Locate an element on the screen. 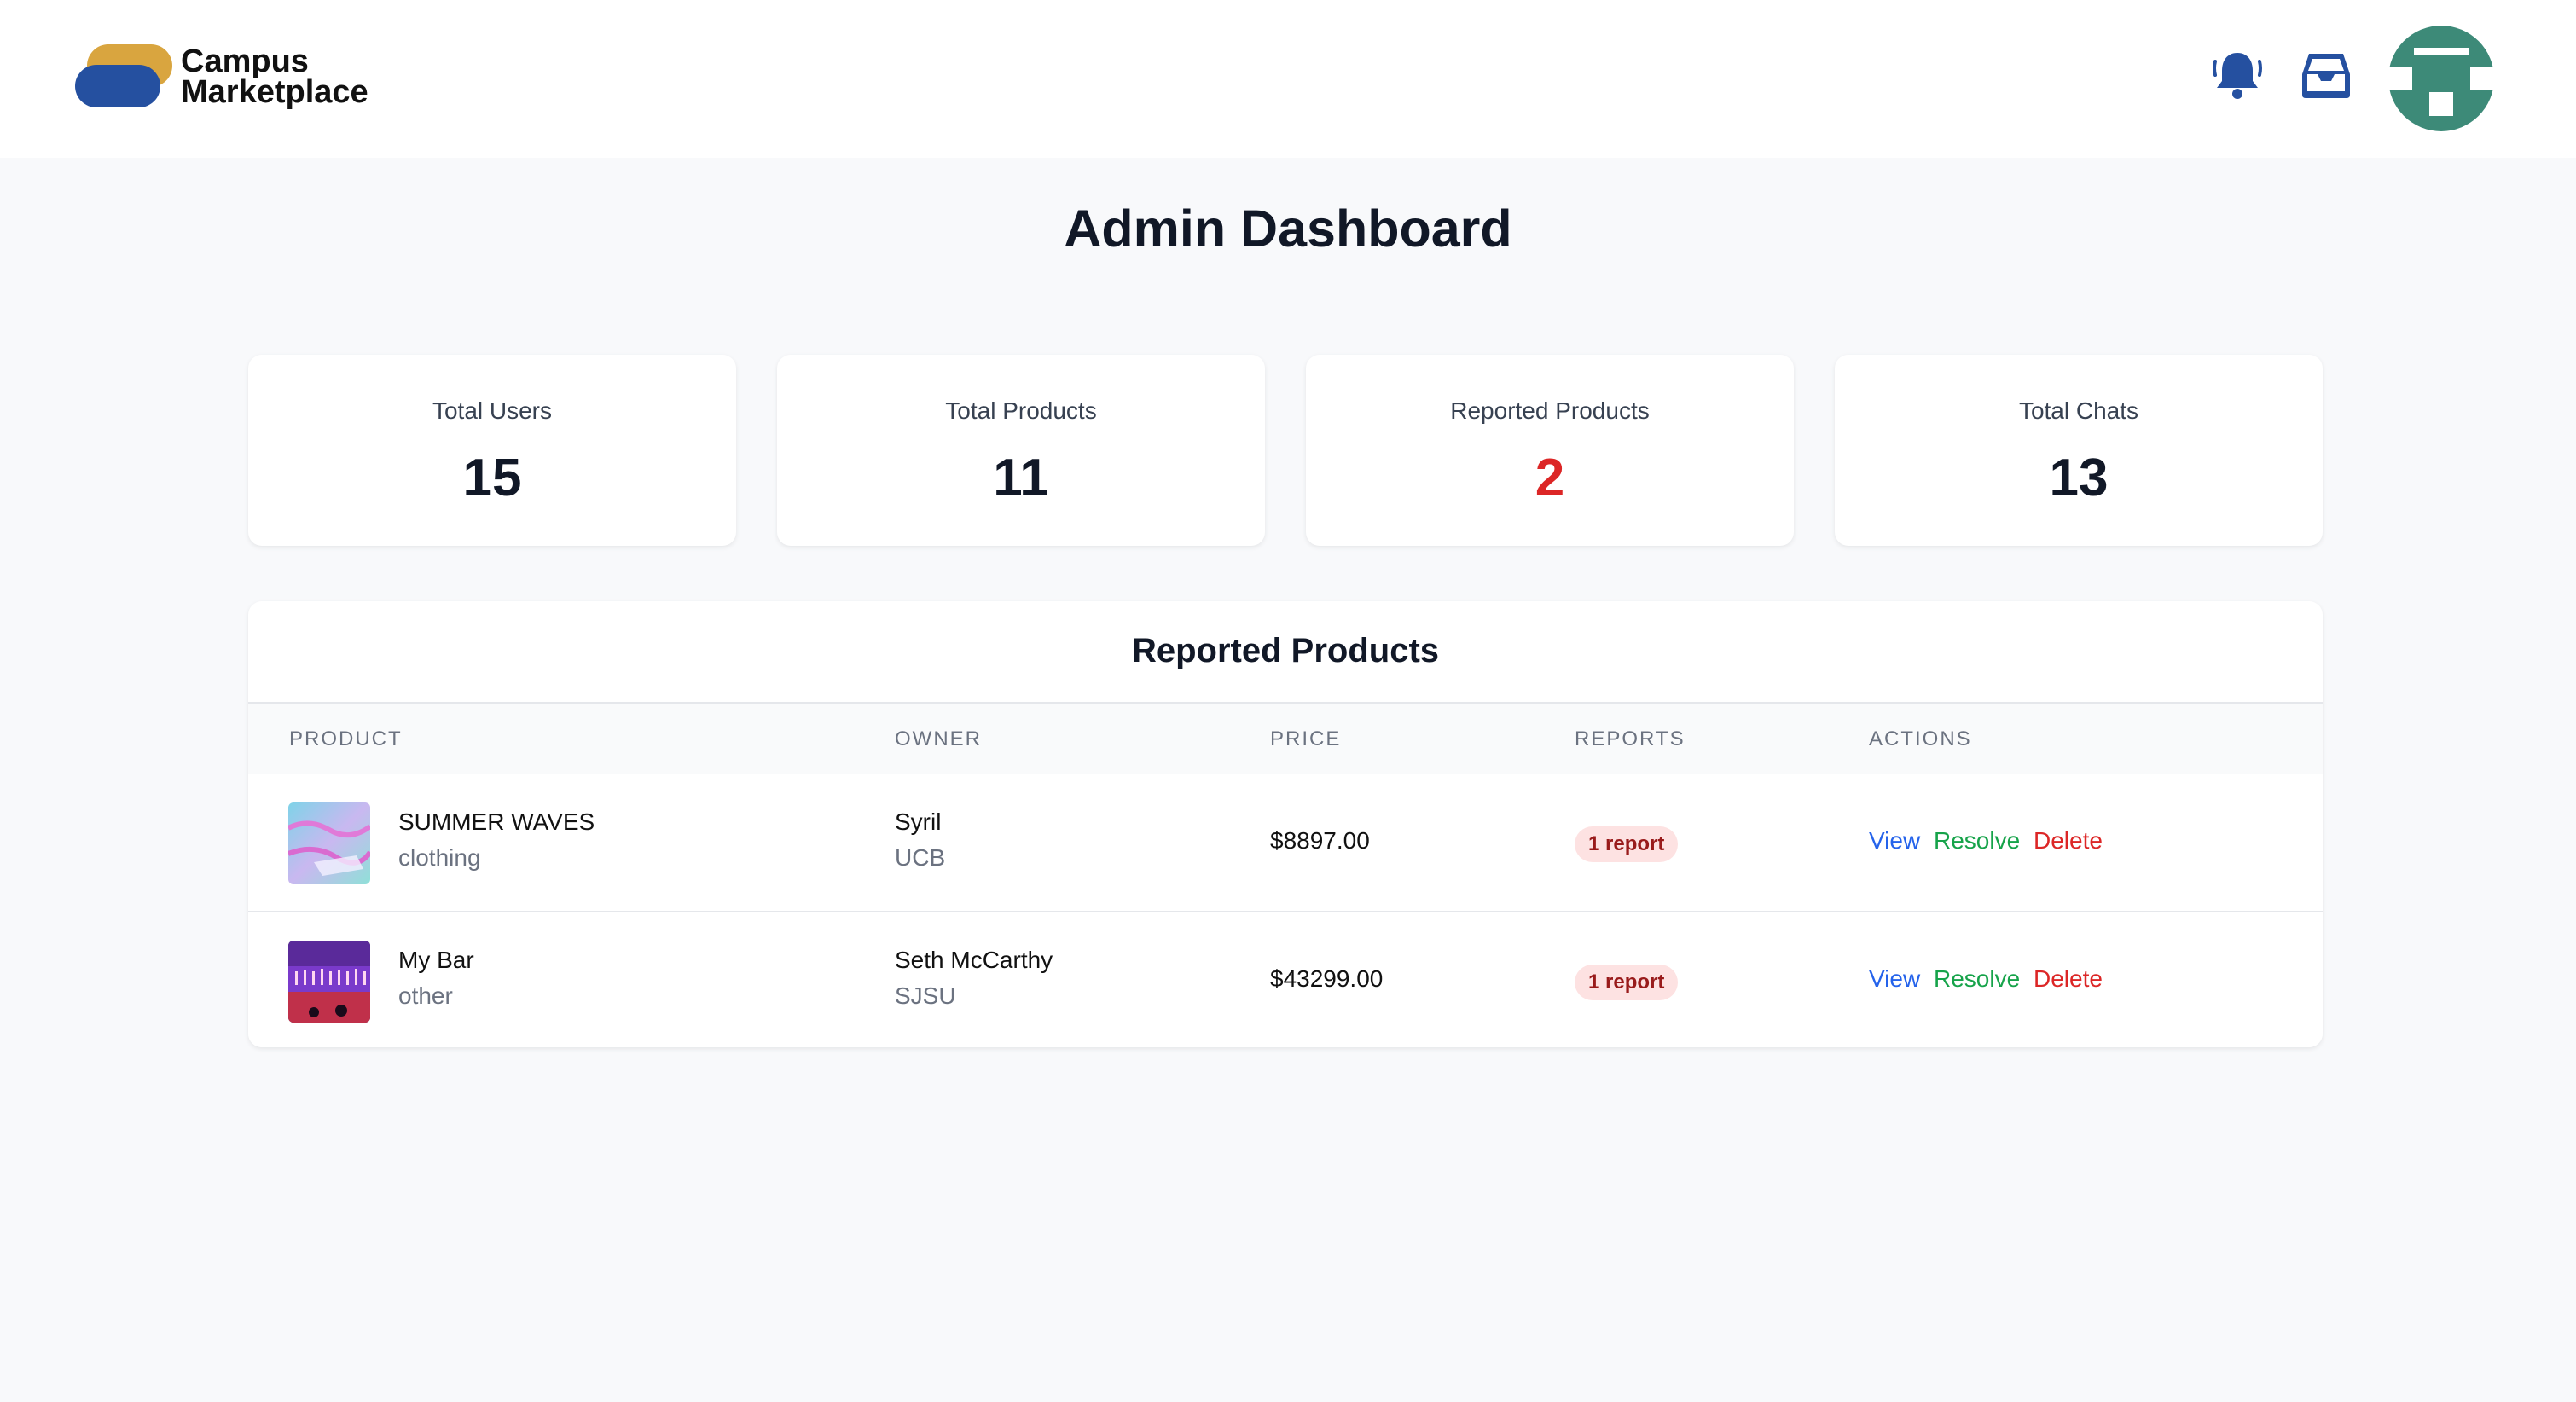  stat-card-reported-products: Reported Products 2 is located at coordinates (1550, 451).